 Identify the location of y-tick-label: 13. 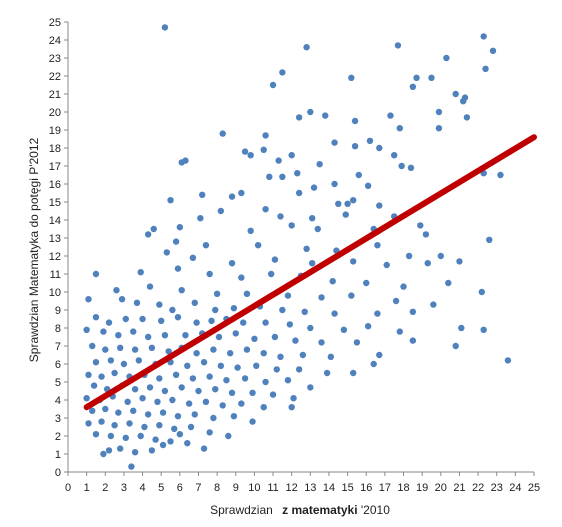
(55, 239).